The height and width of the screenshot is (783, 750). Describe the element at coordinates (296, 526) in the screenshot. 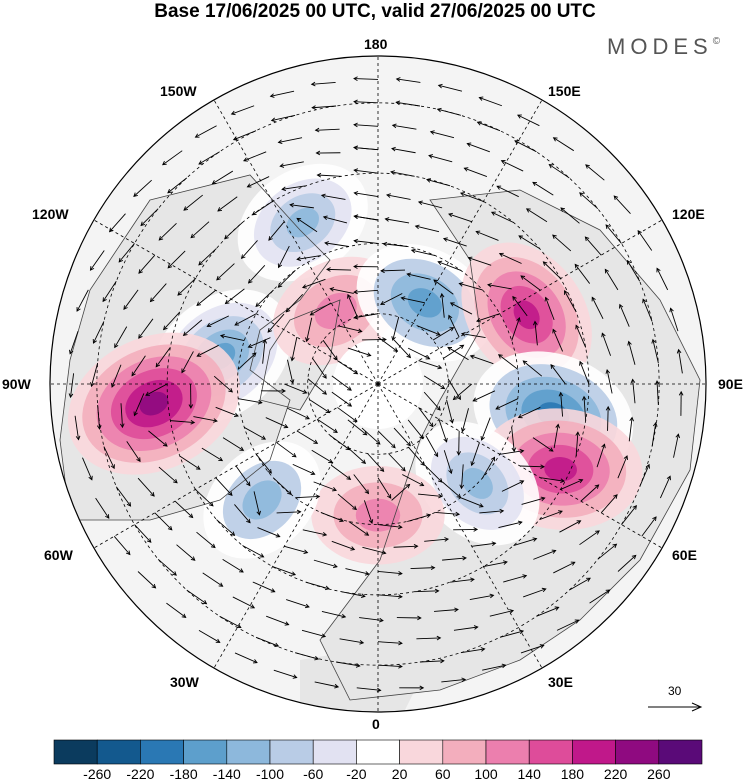

I see `meridian-line` at that location.